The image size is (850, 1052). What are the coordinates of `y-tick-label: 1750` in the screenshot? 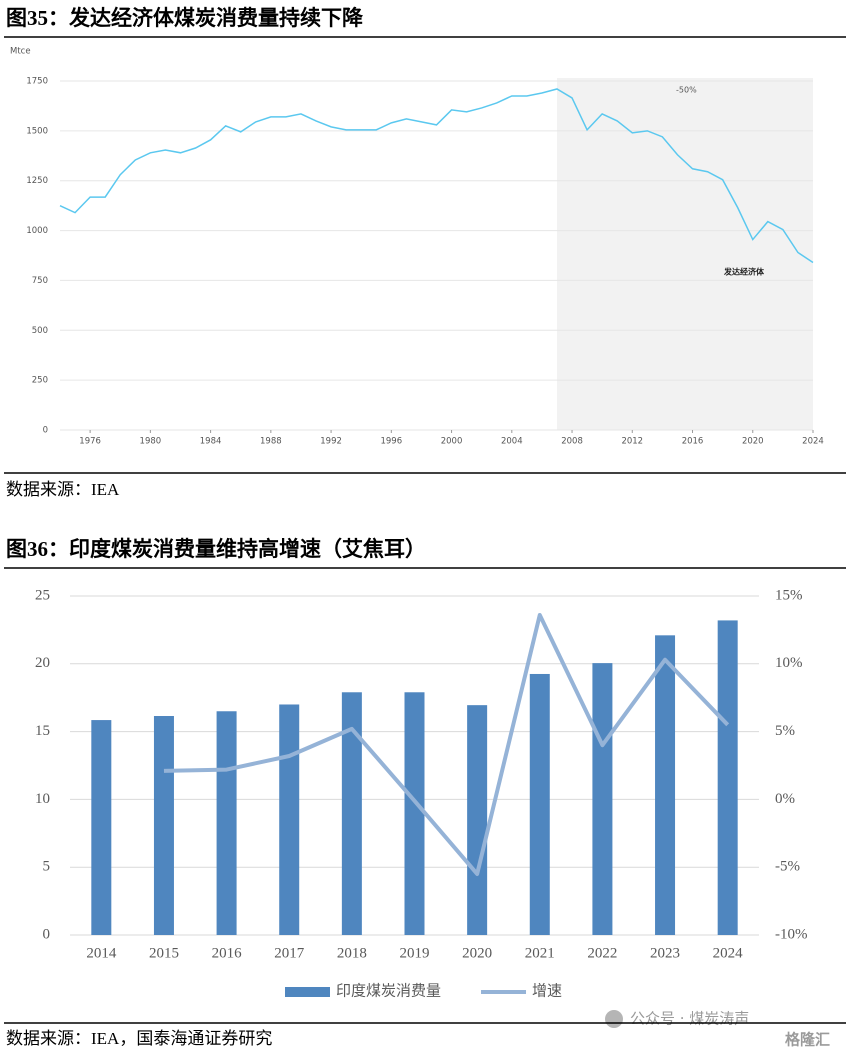 It's located at (37, 82).